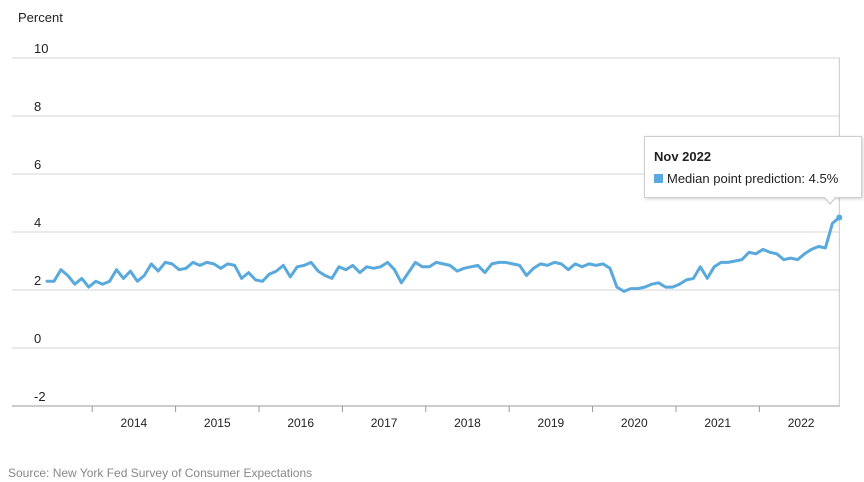 This screenshot has height=482, width=864. I want to click on tooltip-row: Median point prediction: 4.5%, so click(746, 178).